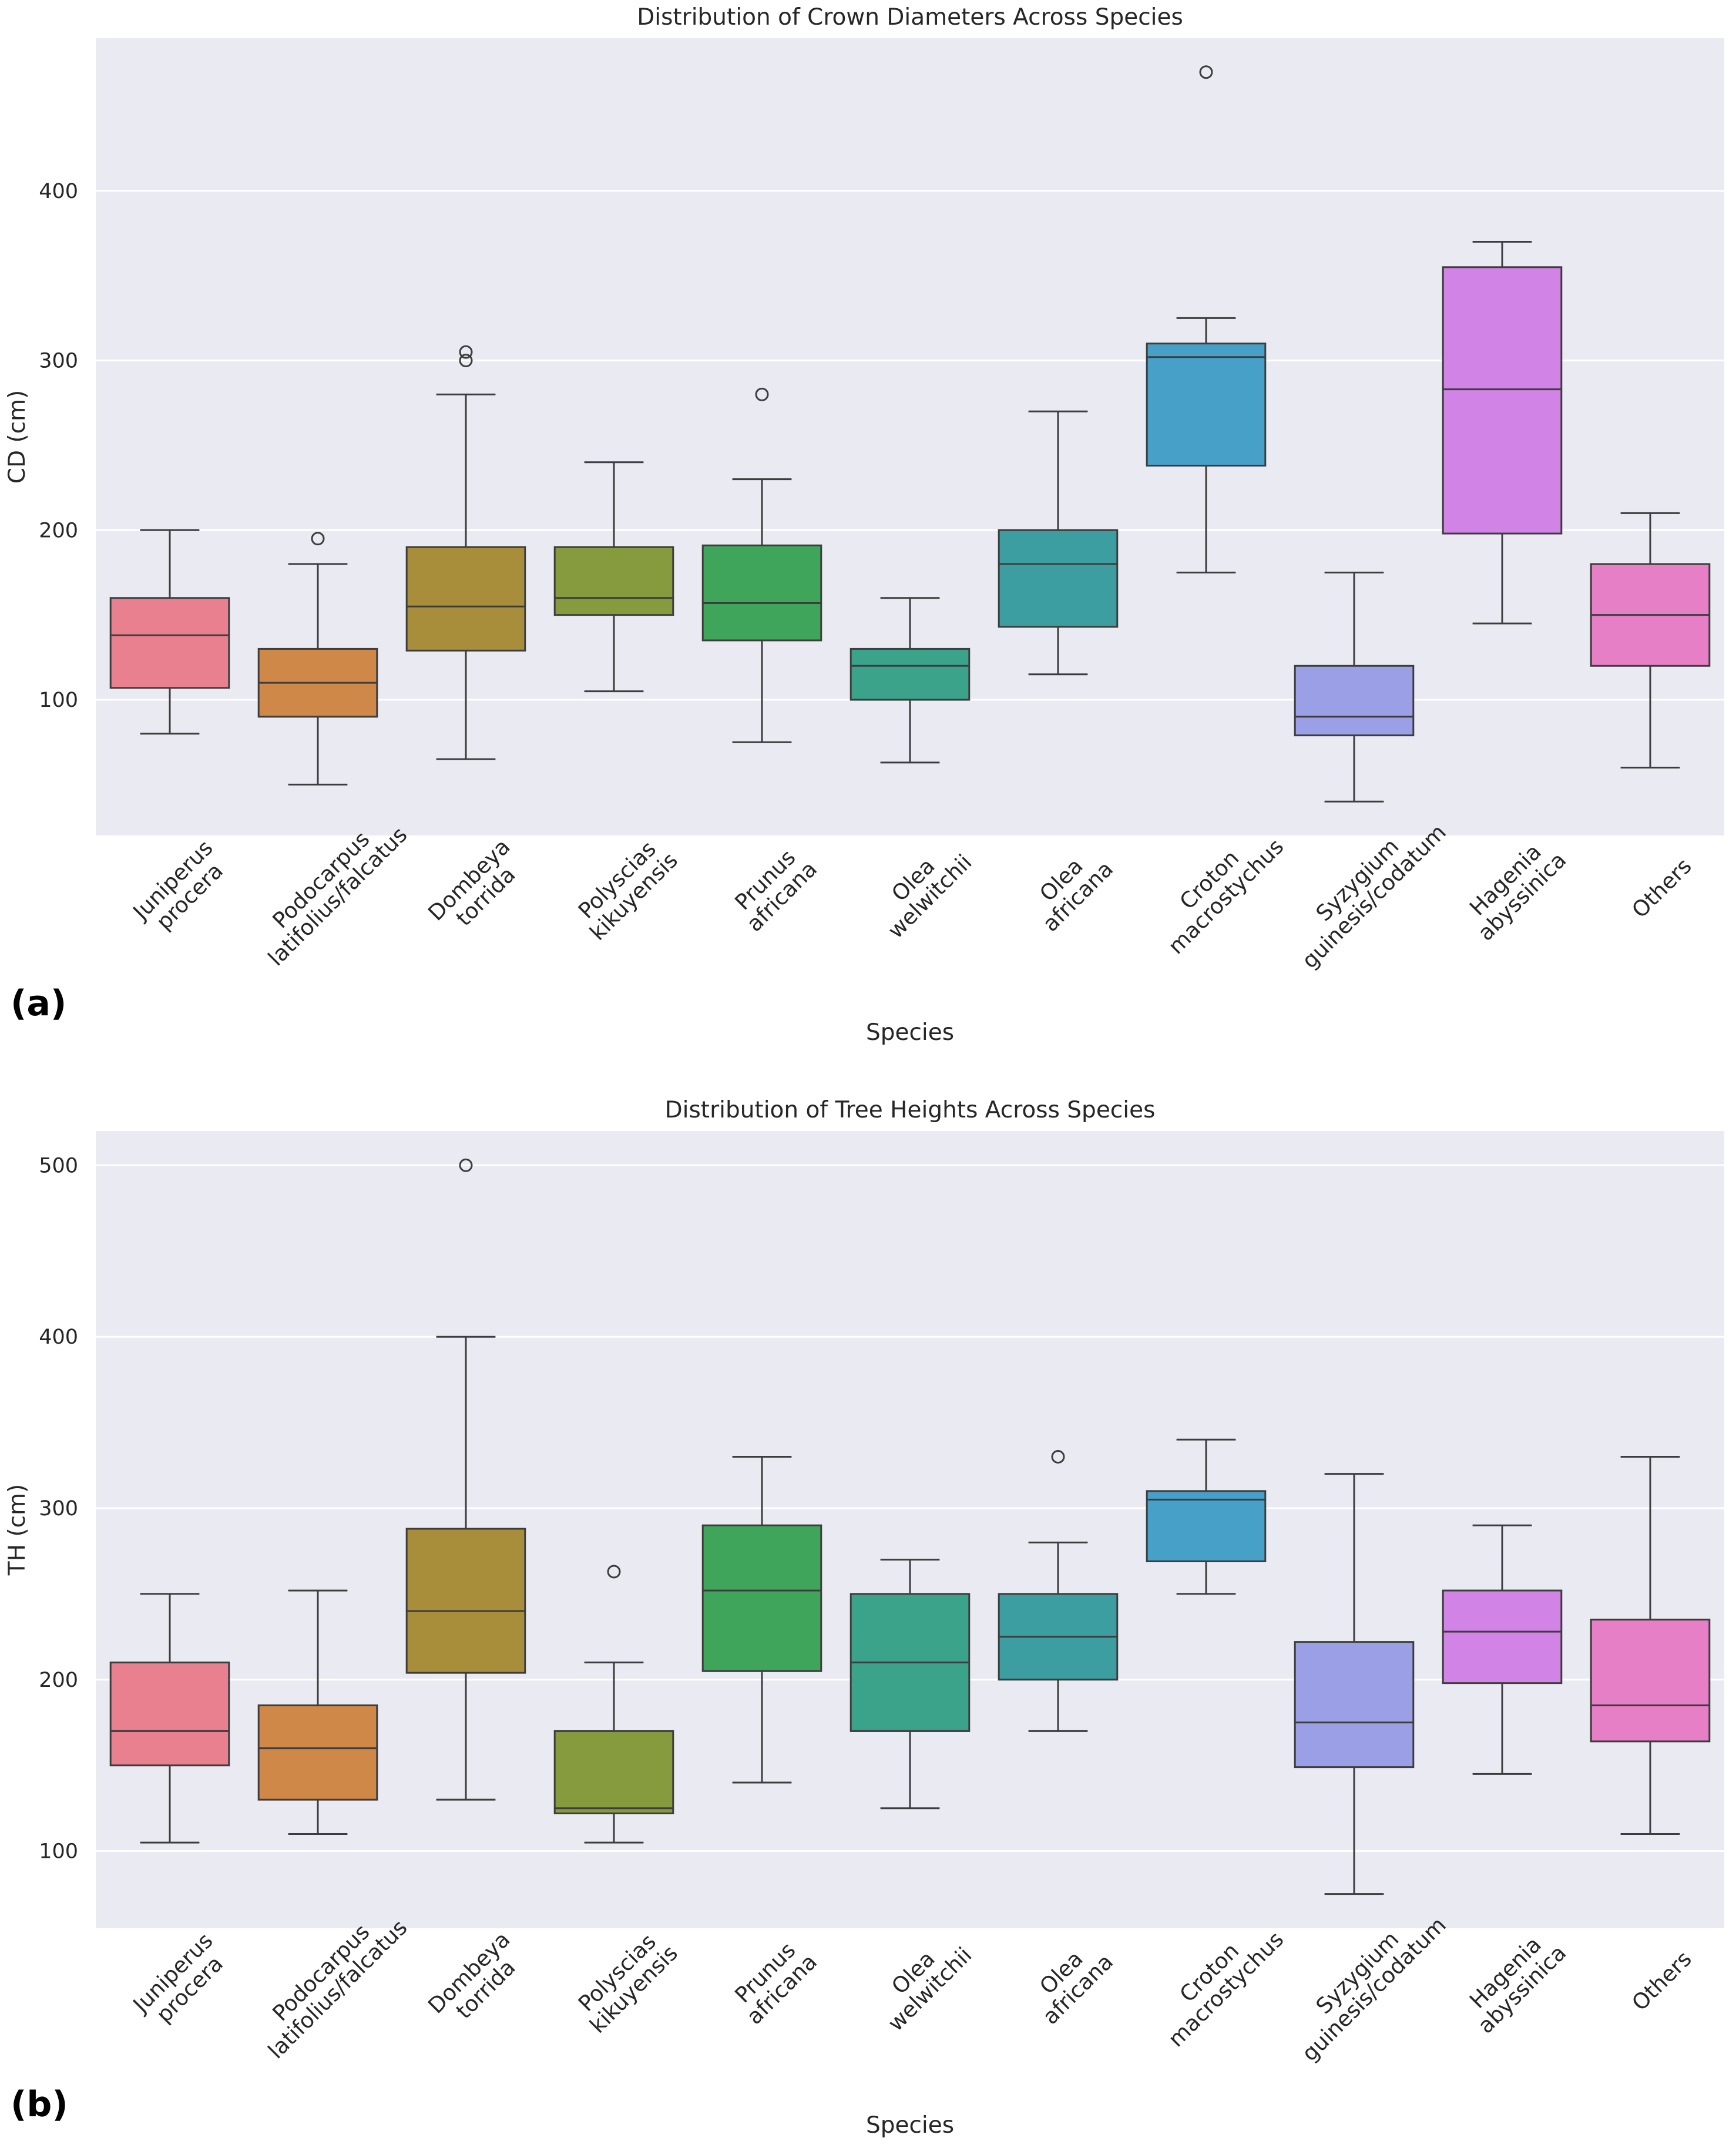 This screenshot has width=1736, height=2148. What do you see at coordinates (39, 2105) in the screenshot?
I see `panel-label: (b)` at bounding box center [39, 2105].